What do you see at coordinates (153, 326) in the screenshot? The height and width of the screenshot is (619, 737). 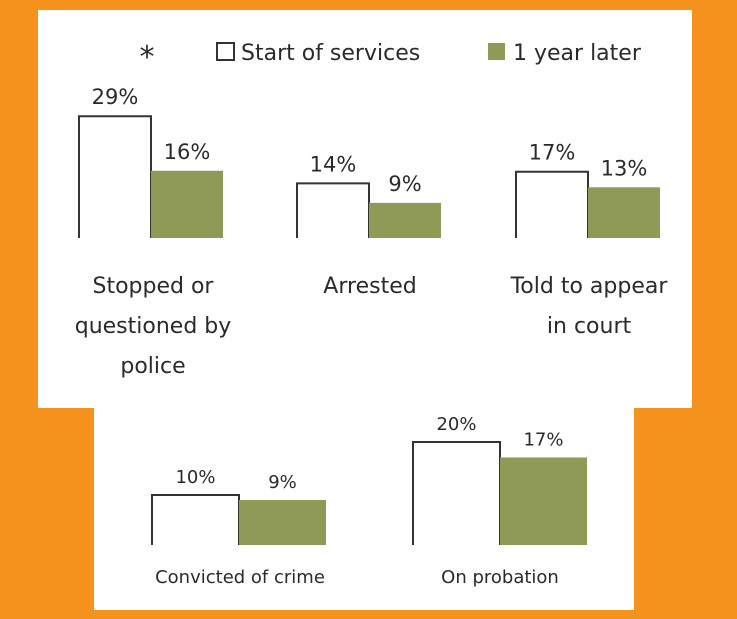 I see `category-label: questioned by` at bounding box center [153, 326].